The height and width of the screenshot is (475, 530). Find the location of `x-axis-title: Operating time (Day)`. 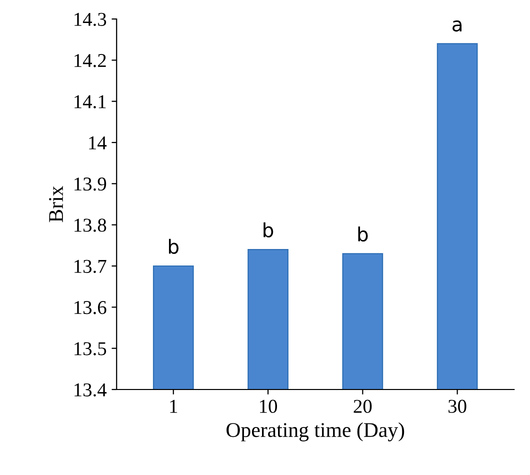

x-axis-title: Operating time (Day) is located at coordinates (315, 432).